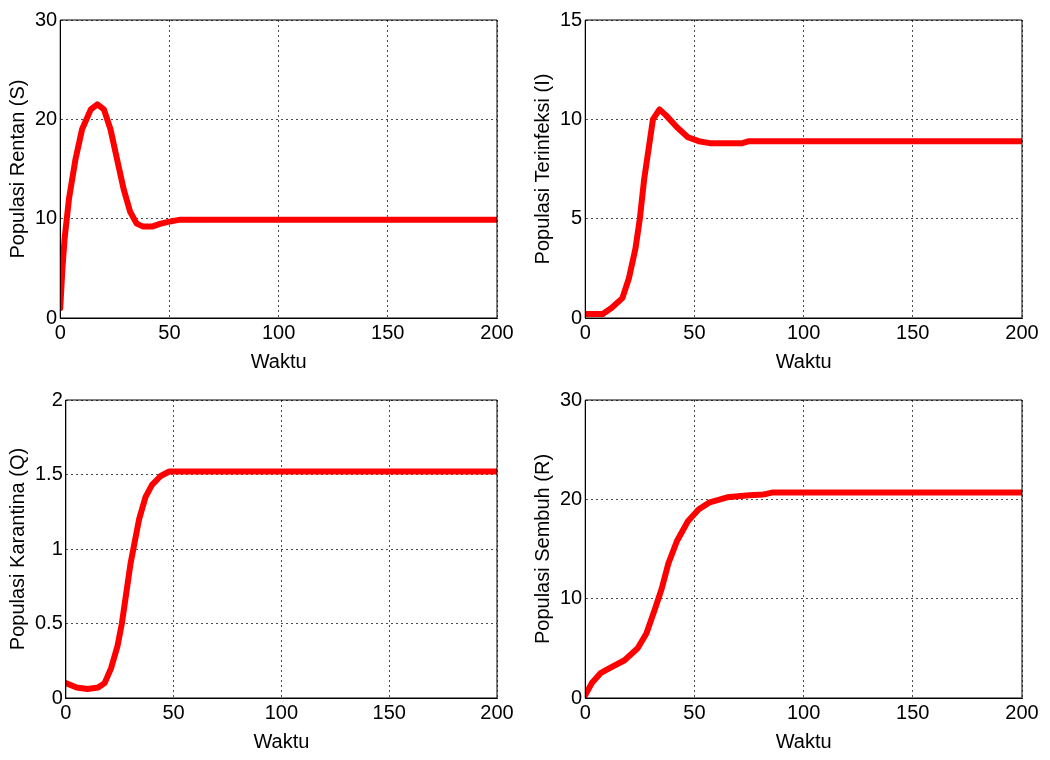 This screenshot has height=760, width=1050. What do you see at coordinates (571, 18) in the screenshot?
I see `y-tick-label: 15` at bounding box center [571, 18].